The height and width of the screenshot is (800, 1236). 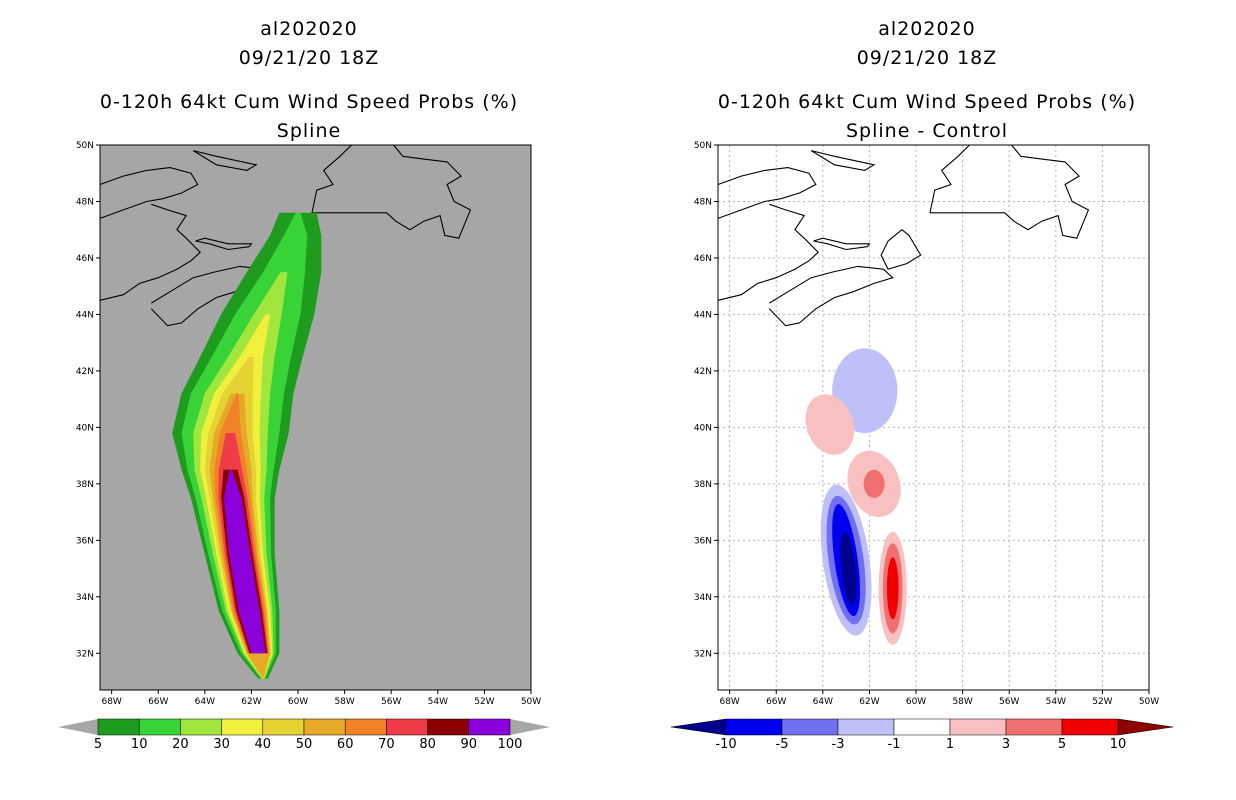 What do you see at coordinates (386, 744) in the screenshot?
I see `colorbar-label: 70` at bounding box center [386, 744].